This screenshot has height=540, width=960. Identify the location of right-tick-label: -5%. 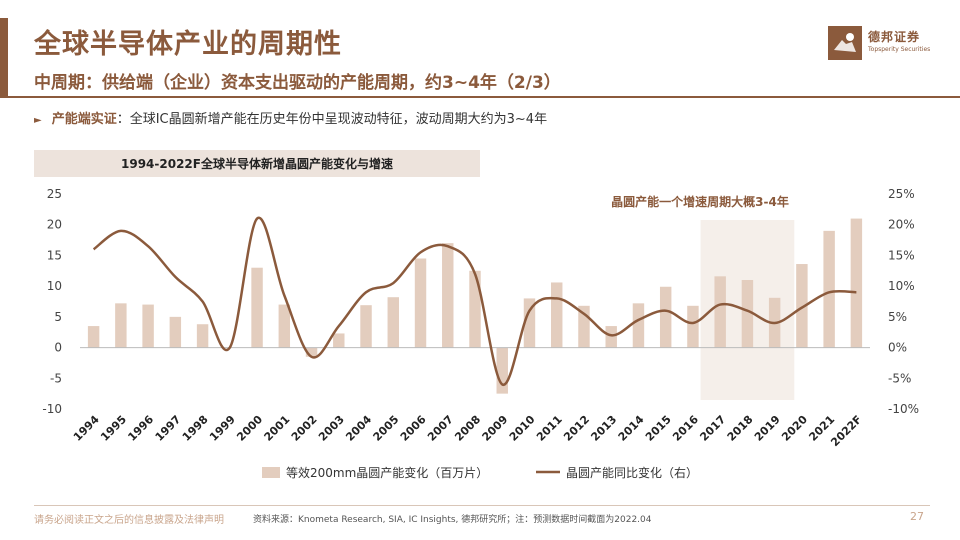
(899, 378).